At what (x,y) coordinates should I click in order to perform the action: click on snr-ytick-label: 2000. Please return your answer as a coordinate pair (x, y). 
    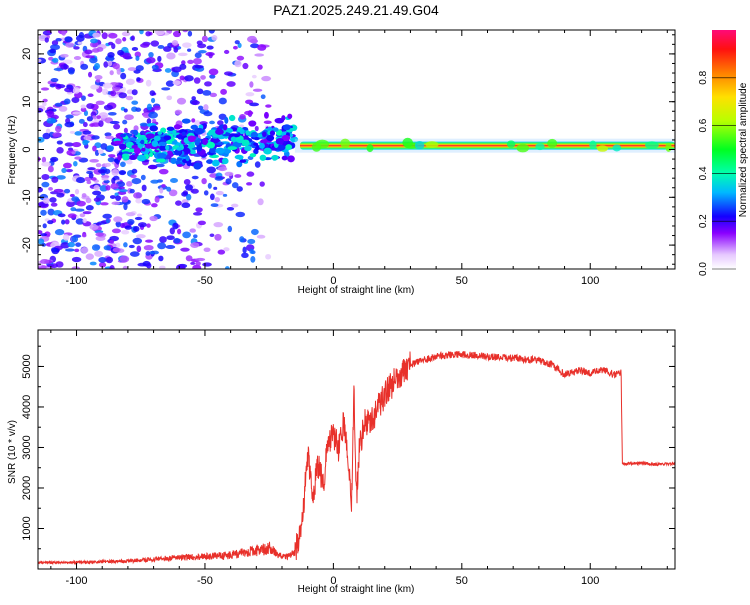
    Looking at the image, I should click on (27, 488).